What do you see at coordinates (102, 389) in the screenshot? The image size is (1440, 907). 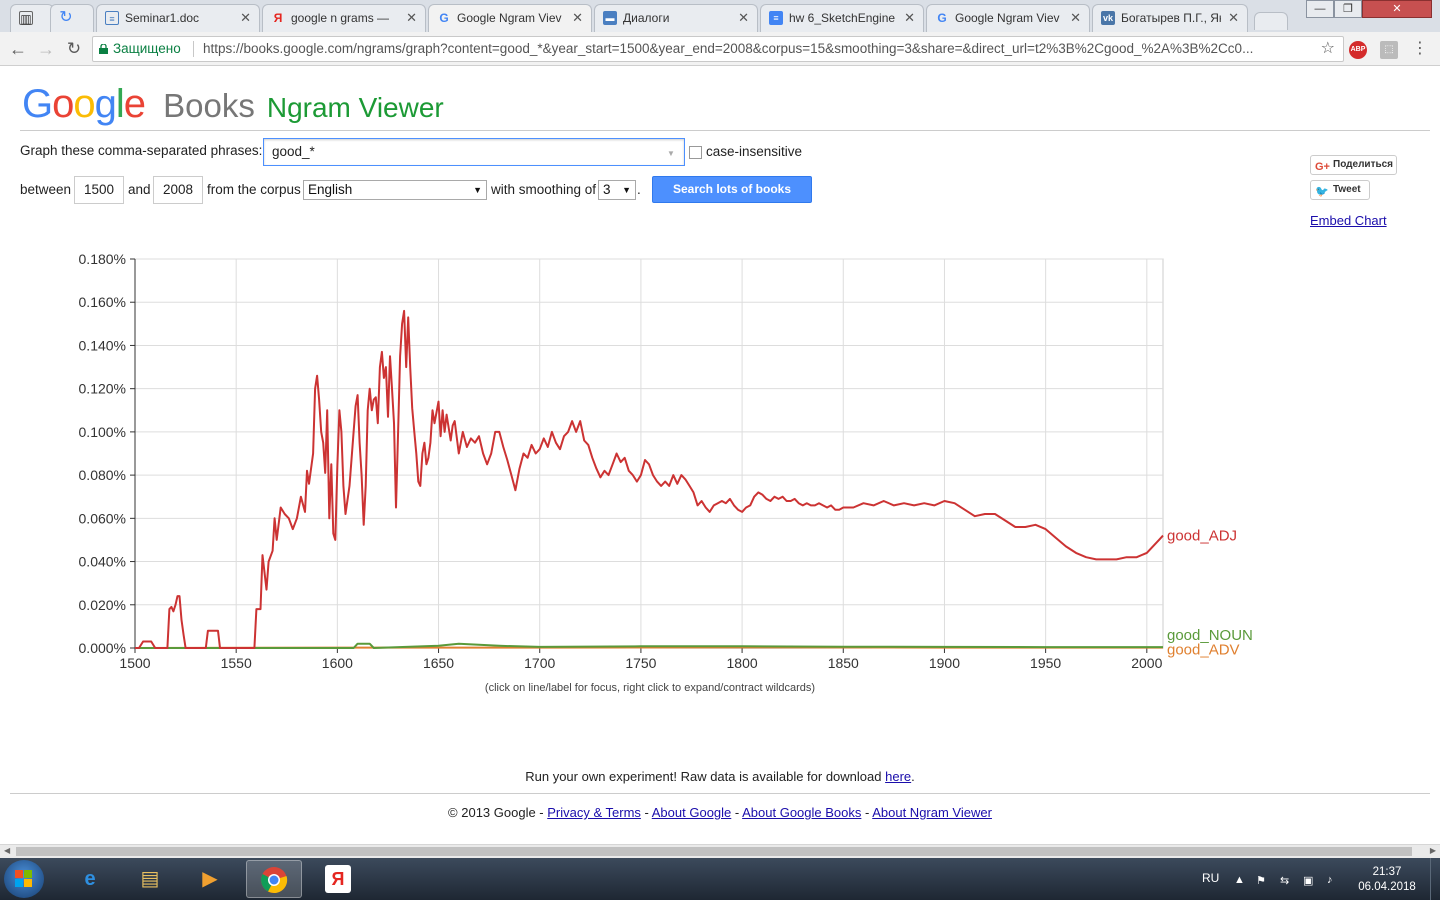 I see `y-tick-label: 0.120%` at bounding box center [102, 389].